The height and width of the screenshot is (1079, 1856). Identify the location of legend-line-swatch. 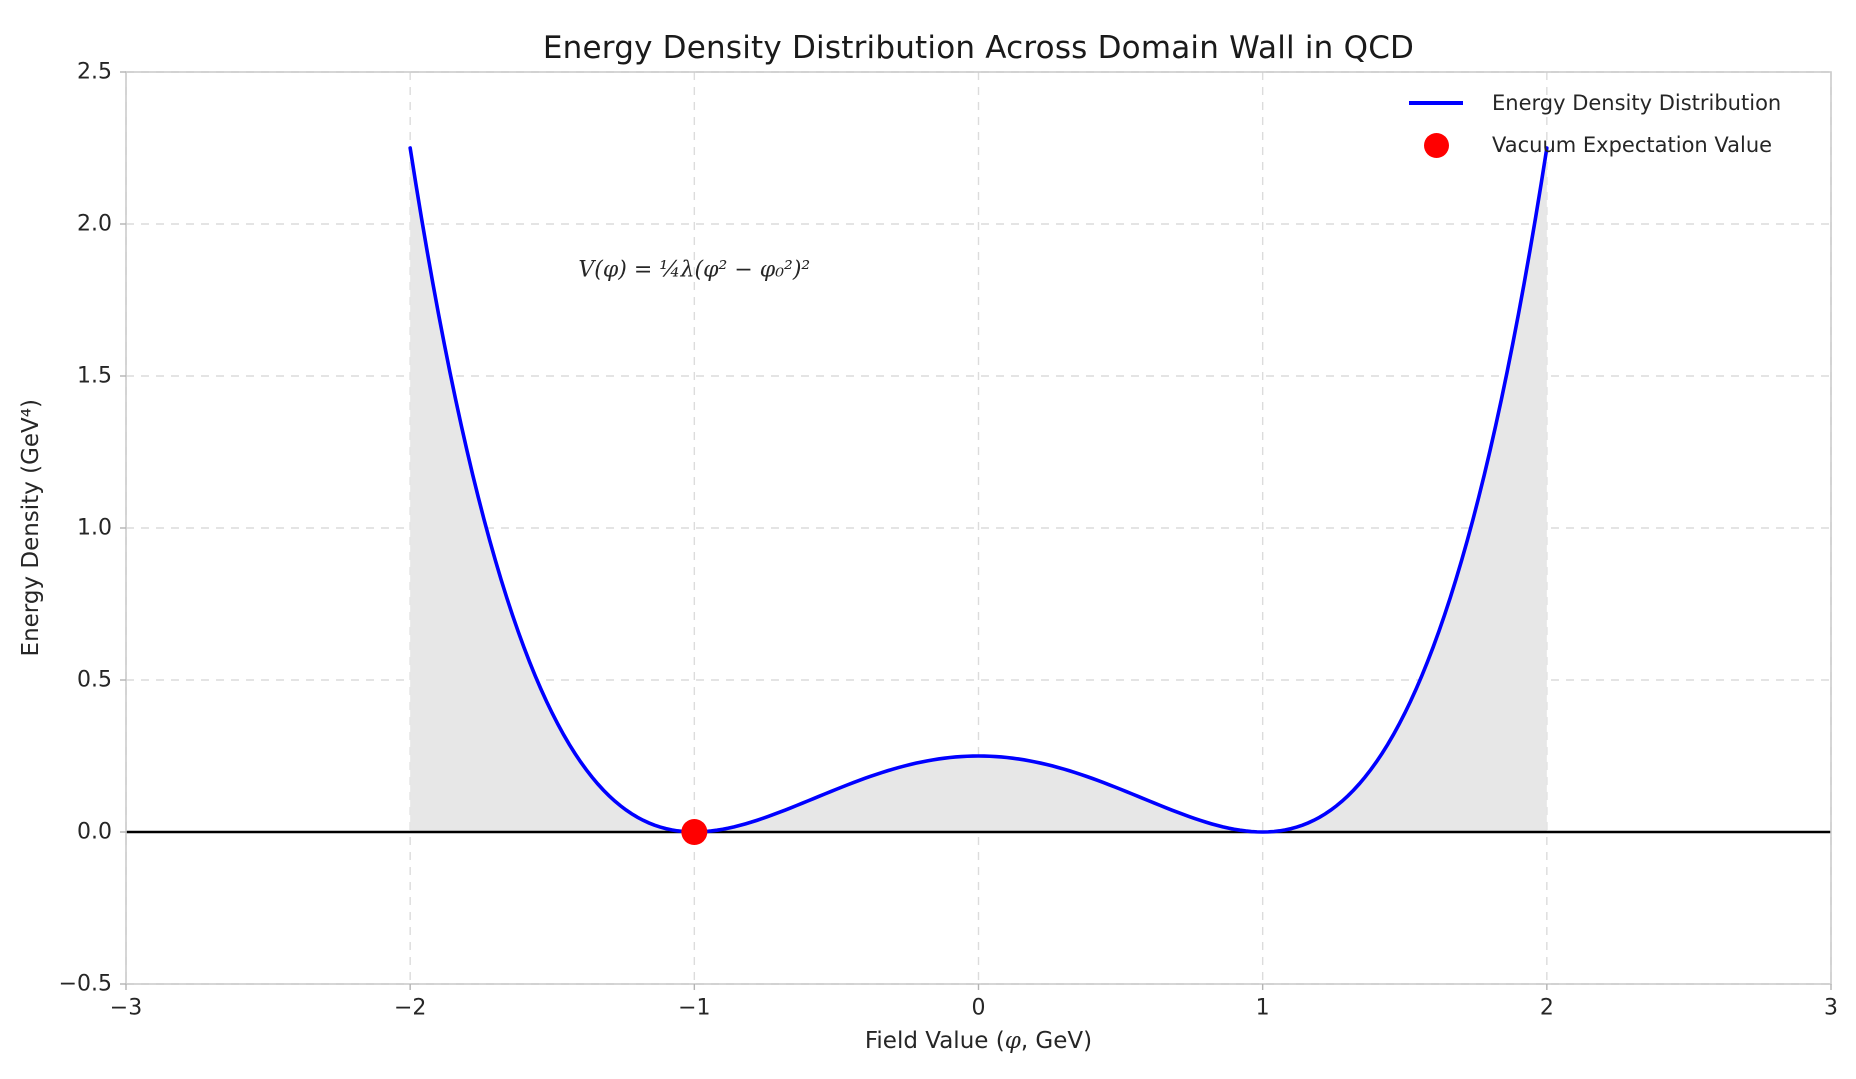
(1436, 103).